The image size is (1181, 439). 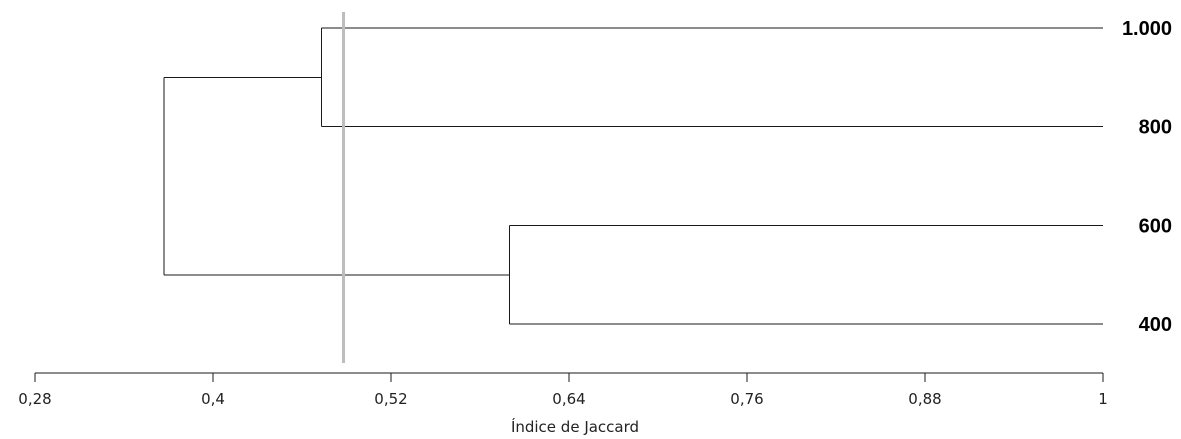 What do you see at coordinates (1155, 226) in the screenshot?
I see `leaf-label-l600: 600` at bounding box center [1155, 226].